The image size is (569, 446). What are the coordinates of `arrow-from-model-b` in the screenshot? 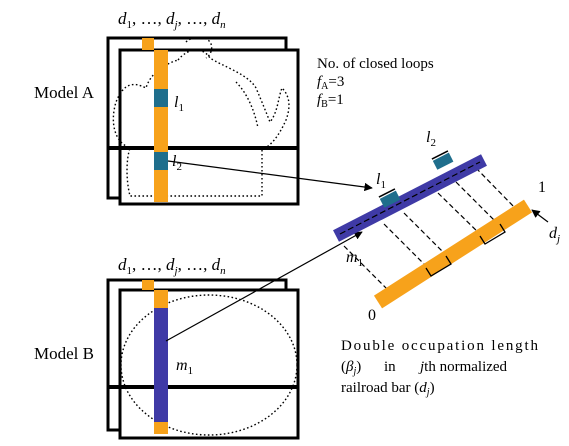 It's located at (264, 286).